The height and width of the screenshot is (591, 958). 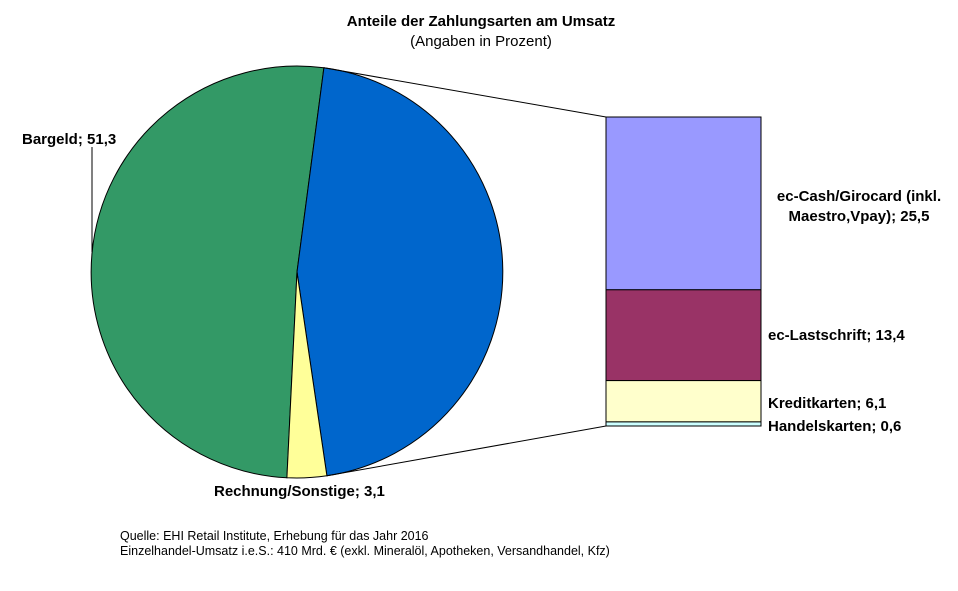 I want to click on stacked-bar, so click(x=683, y=271).